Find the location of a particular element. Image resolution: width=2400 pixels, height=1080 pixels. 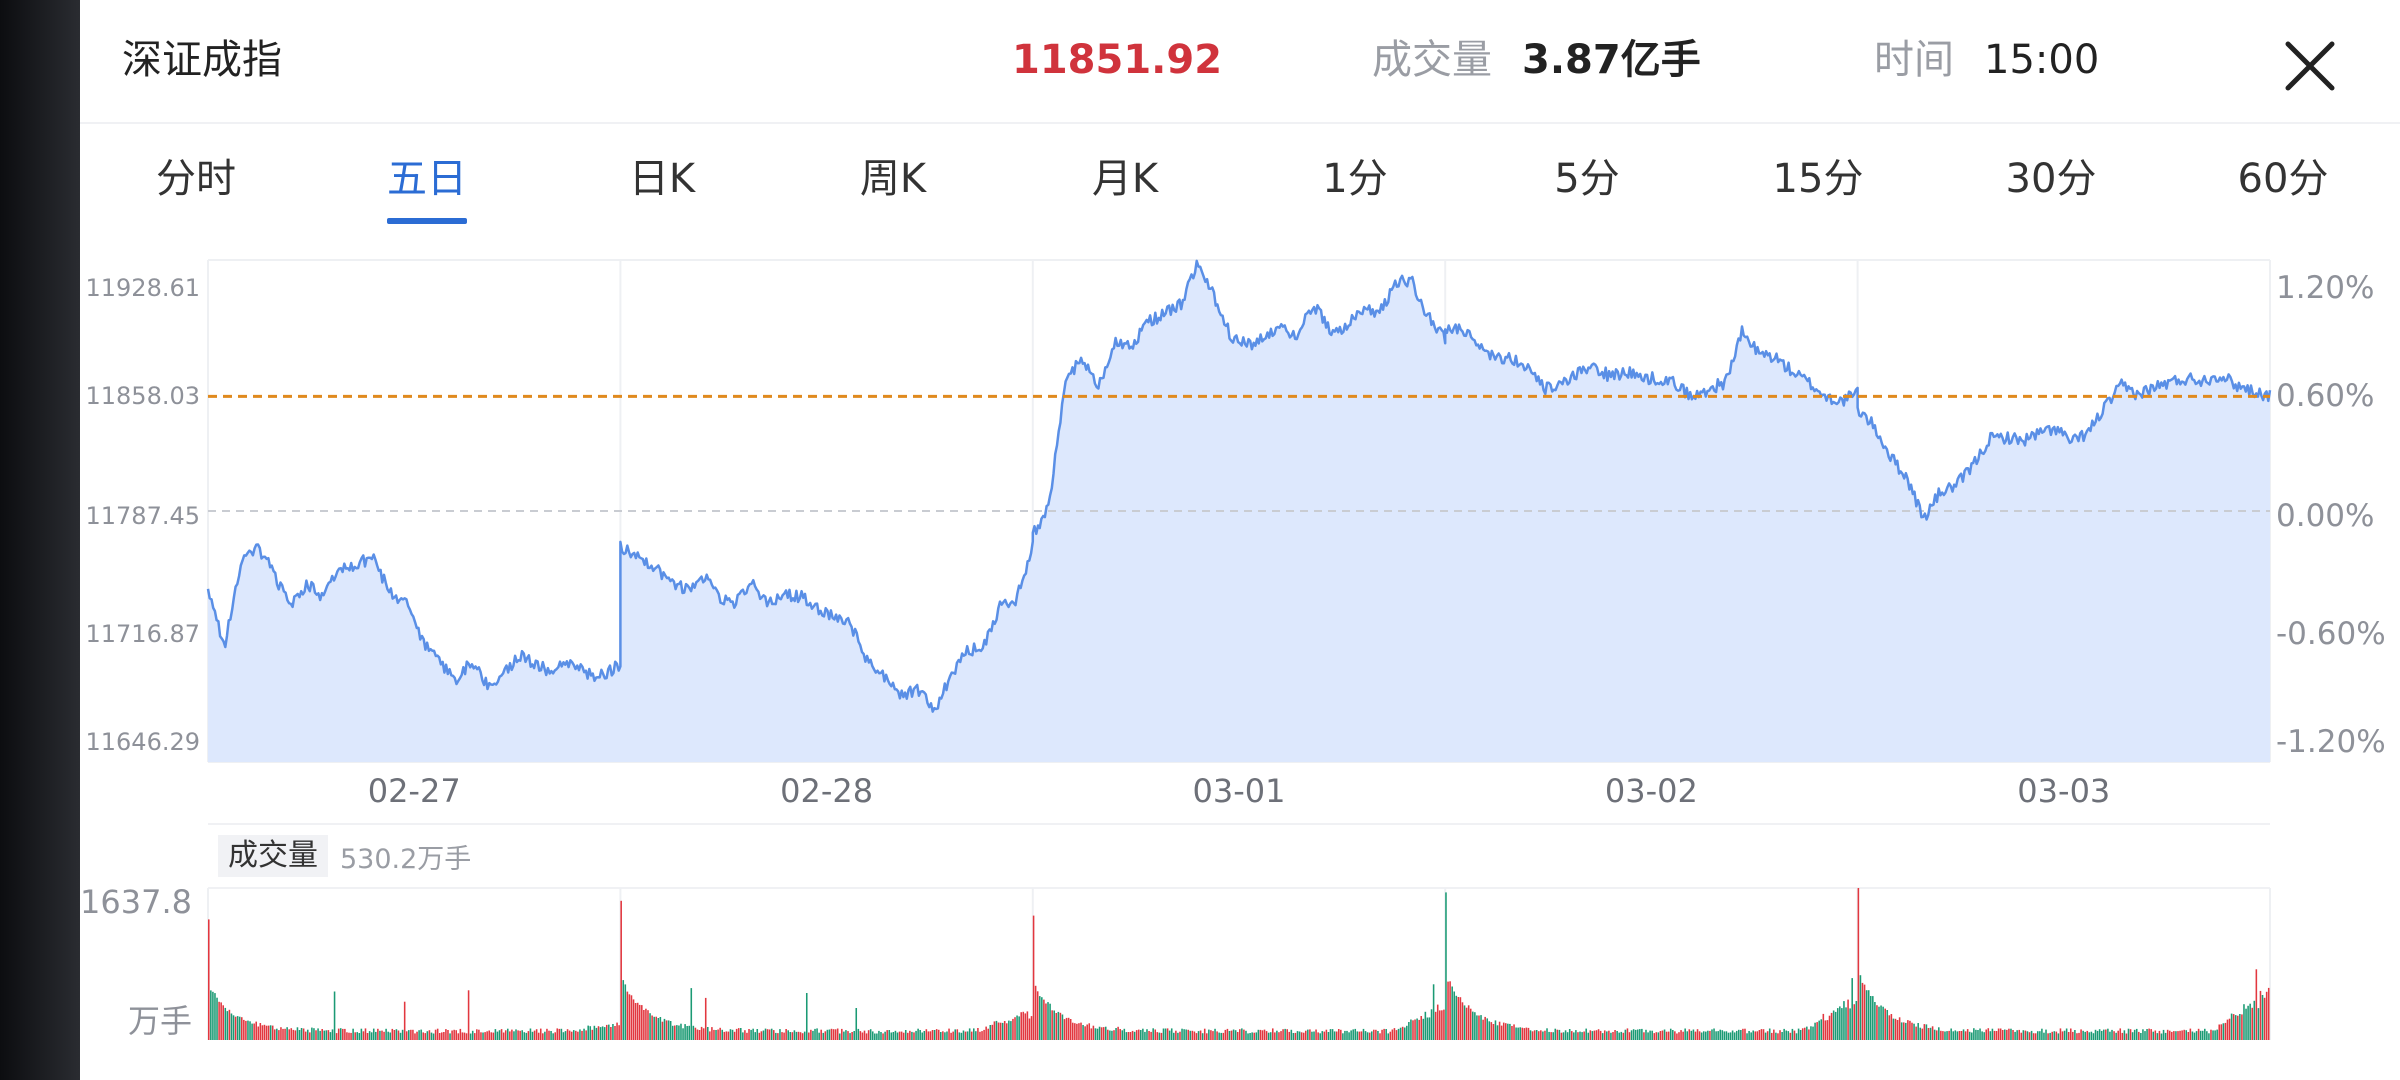

tab-5min: 5分 is located at coordinates (1587, 179).